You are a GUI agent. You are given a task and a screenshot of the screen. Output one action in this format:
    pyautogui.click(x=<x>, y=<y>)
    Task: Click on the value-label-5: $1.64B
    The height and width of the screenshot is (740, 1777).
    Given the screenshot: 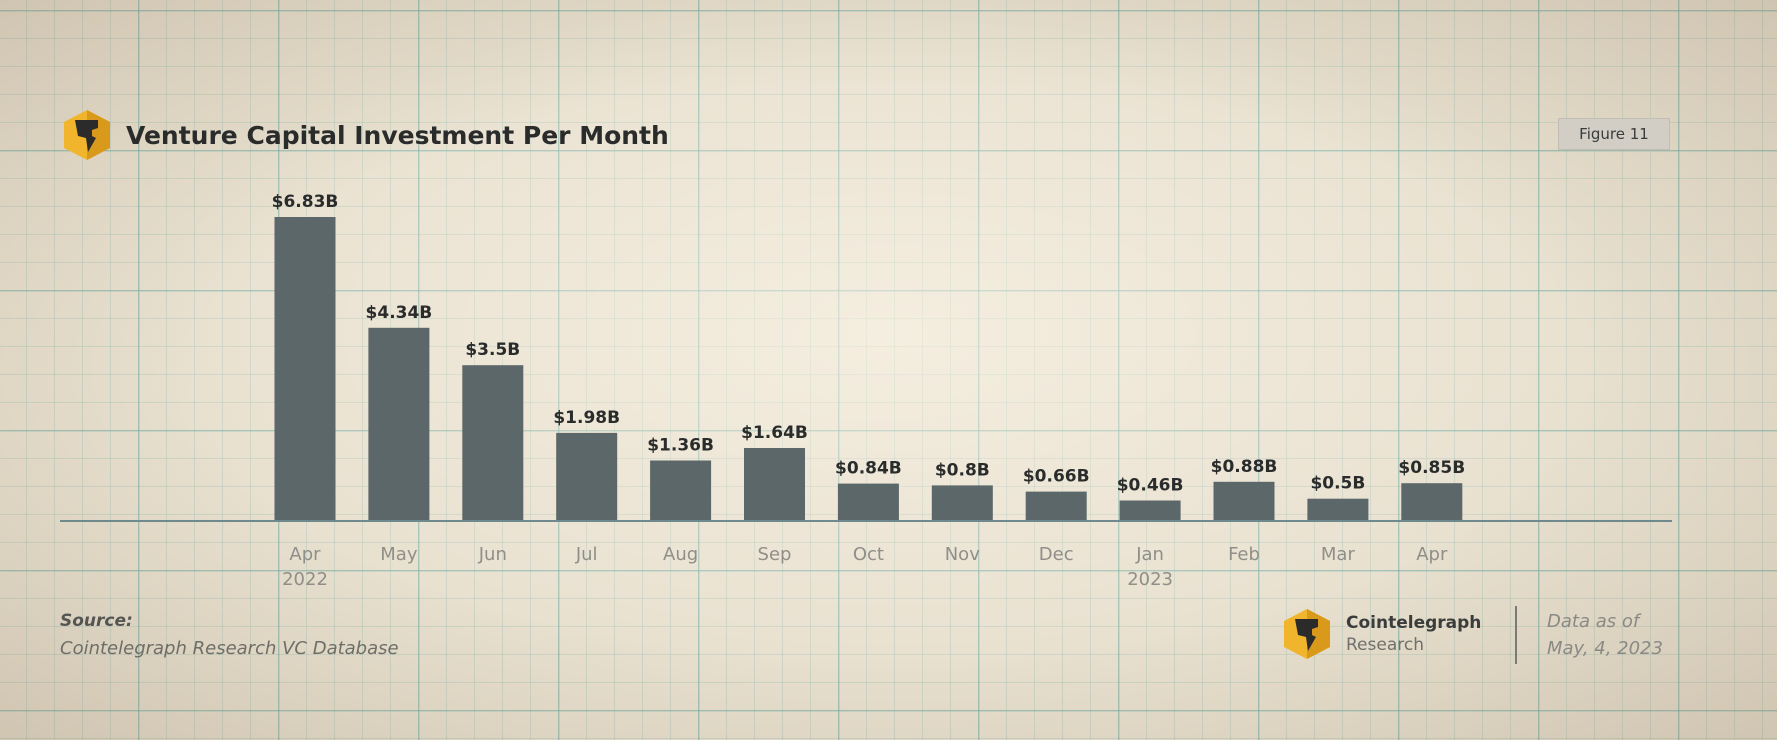 What is the action you would take?
    pyautogui.click(x=774, y=433)
    